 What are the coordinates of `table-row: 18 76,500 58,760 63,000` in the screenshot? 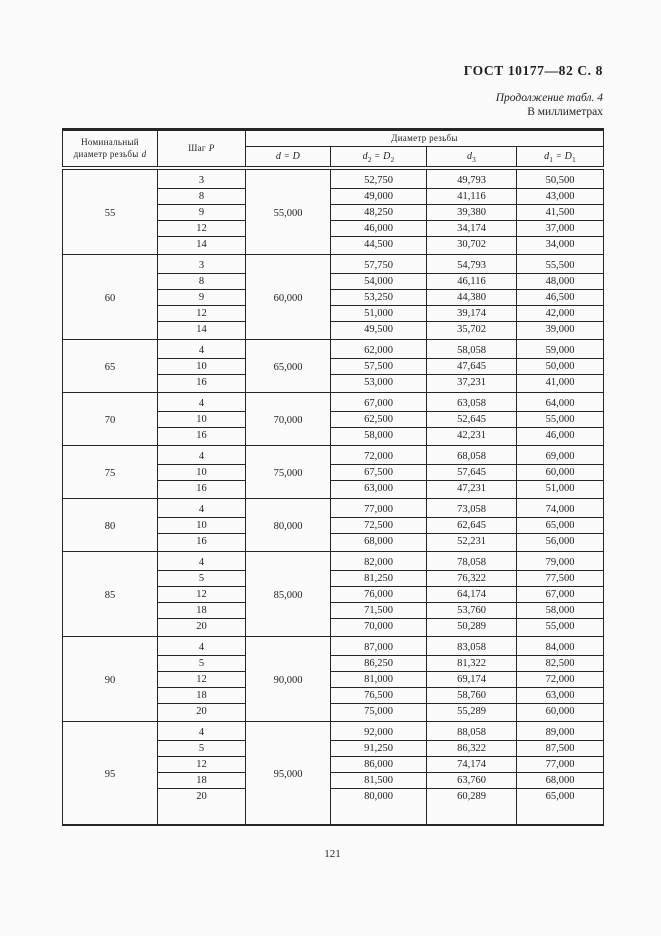 It's located at (333, 695).